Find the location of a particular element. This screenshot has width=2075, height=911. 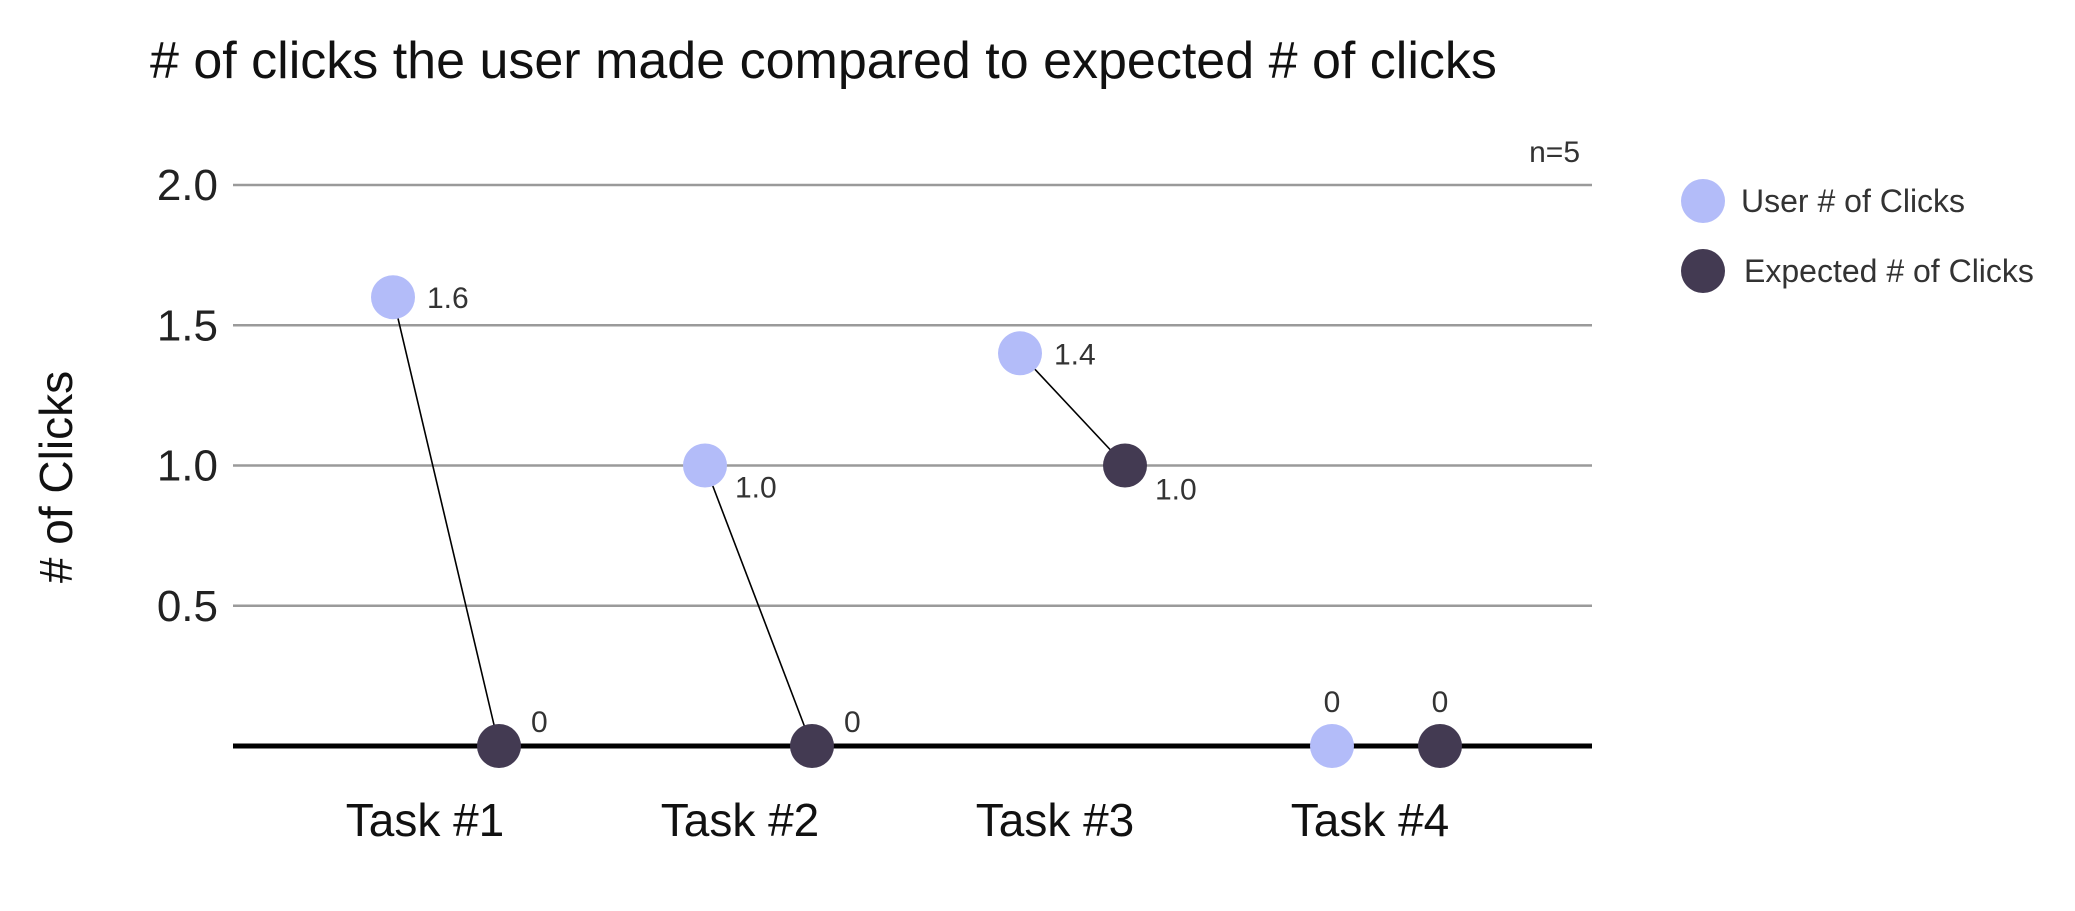

y-tick-label: 0.5 is located at coordinates (187, 606).